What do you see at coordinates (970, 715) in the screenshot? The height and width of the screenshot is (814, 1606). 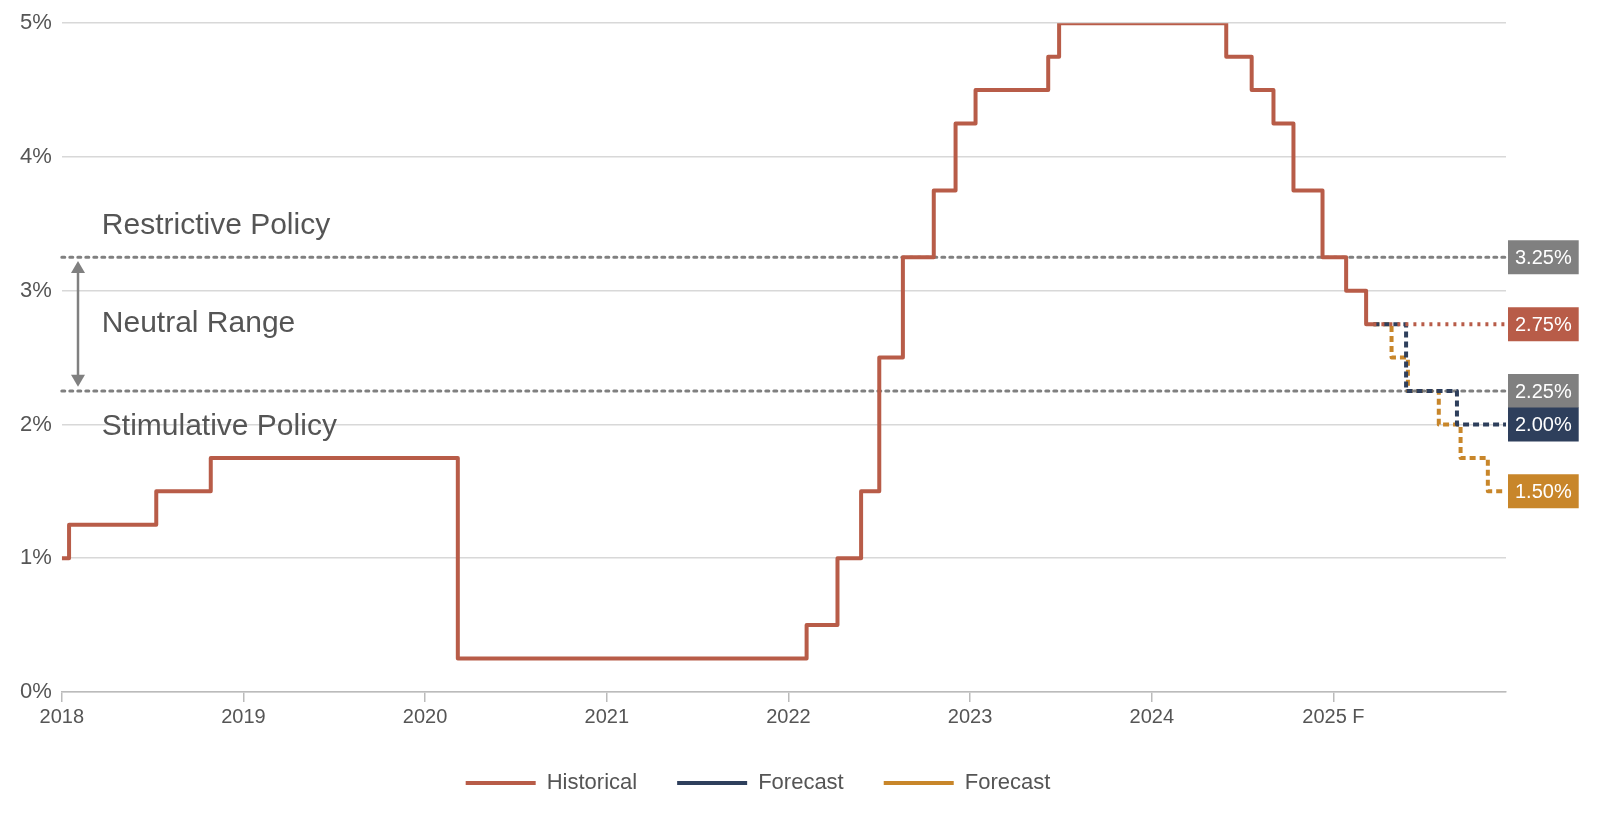 I see `x-tick-label: 2023` at bounding box center [970, 715].